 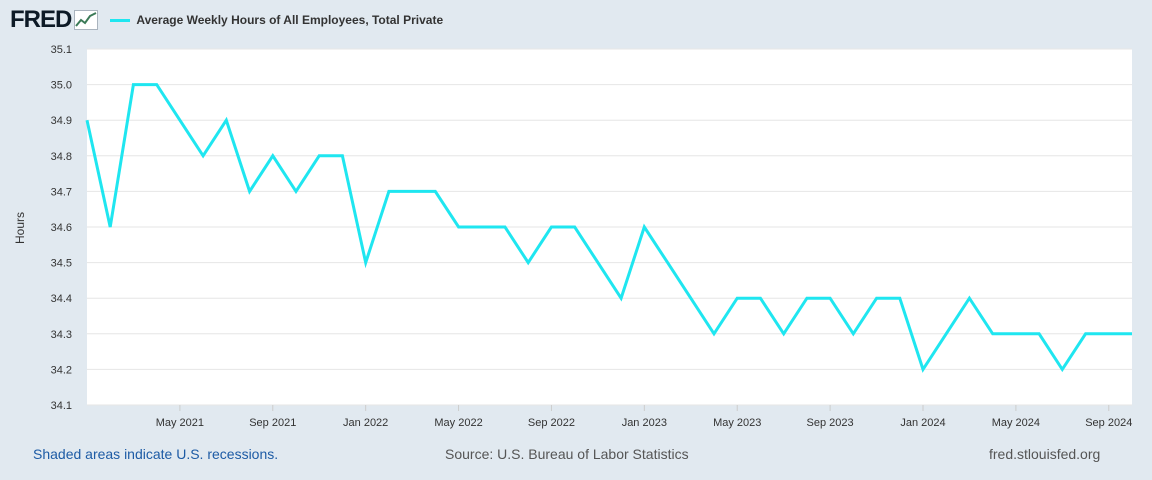 I want to click on x-tick-label: Jan 2024, so click(x=922, y=423).